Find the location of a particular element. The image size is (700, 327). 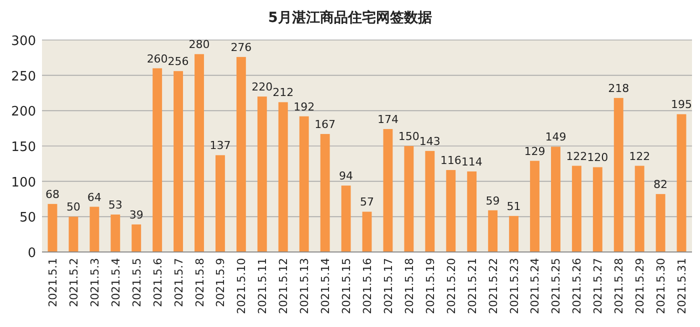

data-label: 68 is located at coordinates (52, 194).